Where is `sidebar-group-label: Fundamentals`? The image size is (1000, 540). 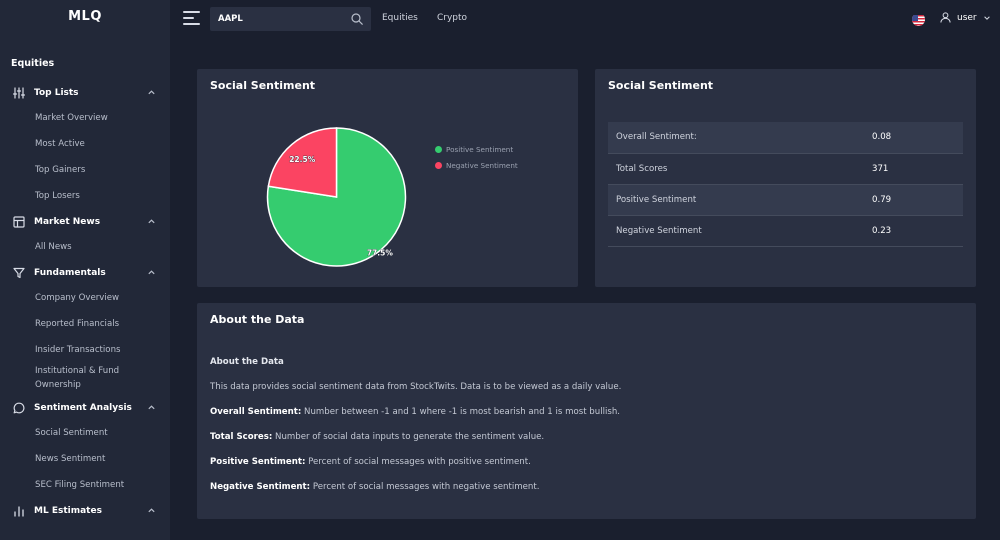 sidebar-group-label: Fundamentals is located at coordinates (70, 272).